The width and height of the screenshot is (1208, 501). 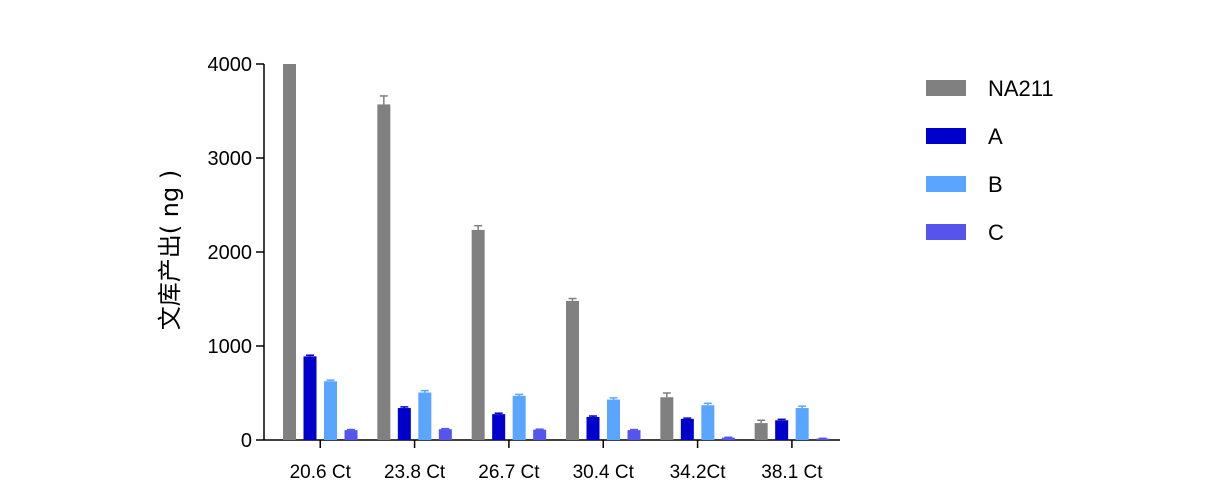 What do you see at coordinates (415, 472) in the screenshot?
I see `x-tick-label: 23.8 Ct` at bounding box center [415, 472].